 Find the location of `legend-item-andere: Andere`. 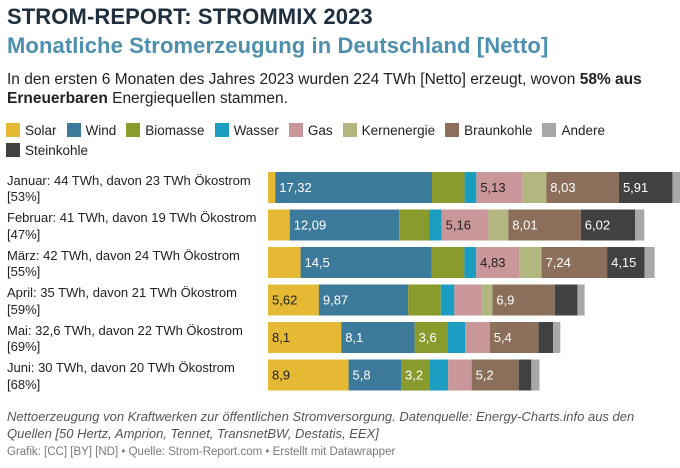

legend-item-andere: Andere is located at coordinates (573, 131).